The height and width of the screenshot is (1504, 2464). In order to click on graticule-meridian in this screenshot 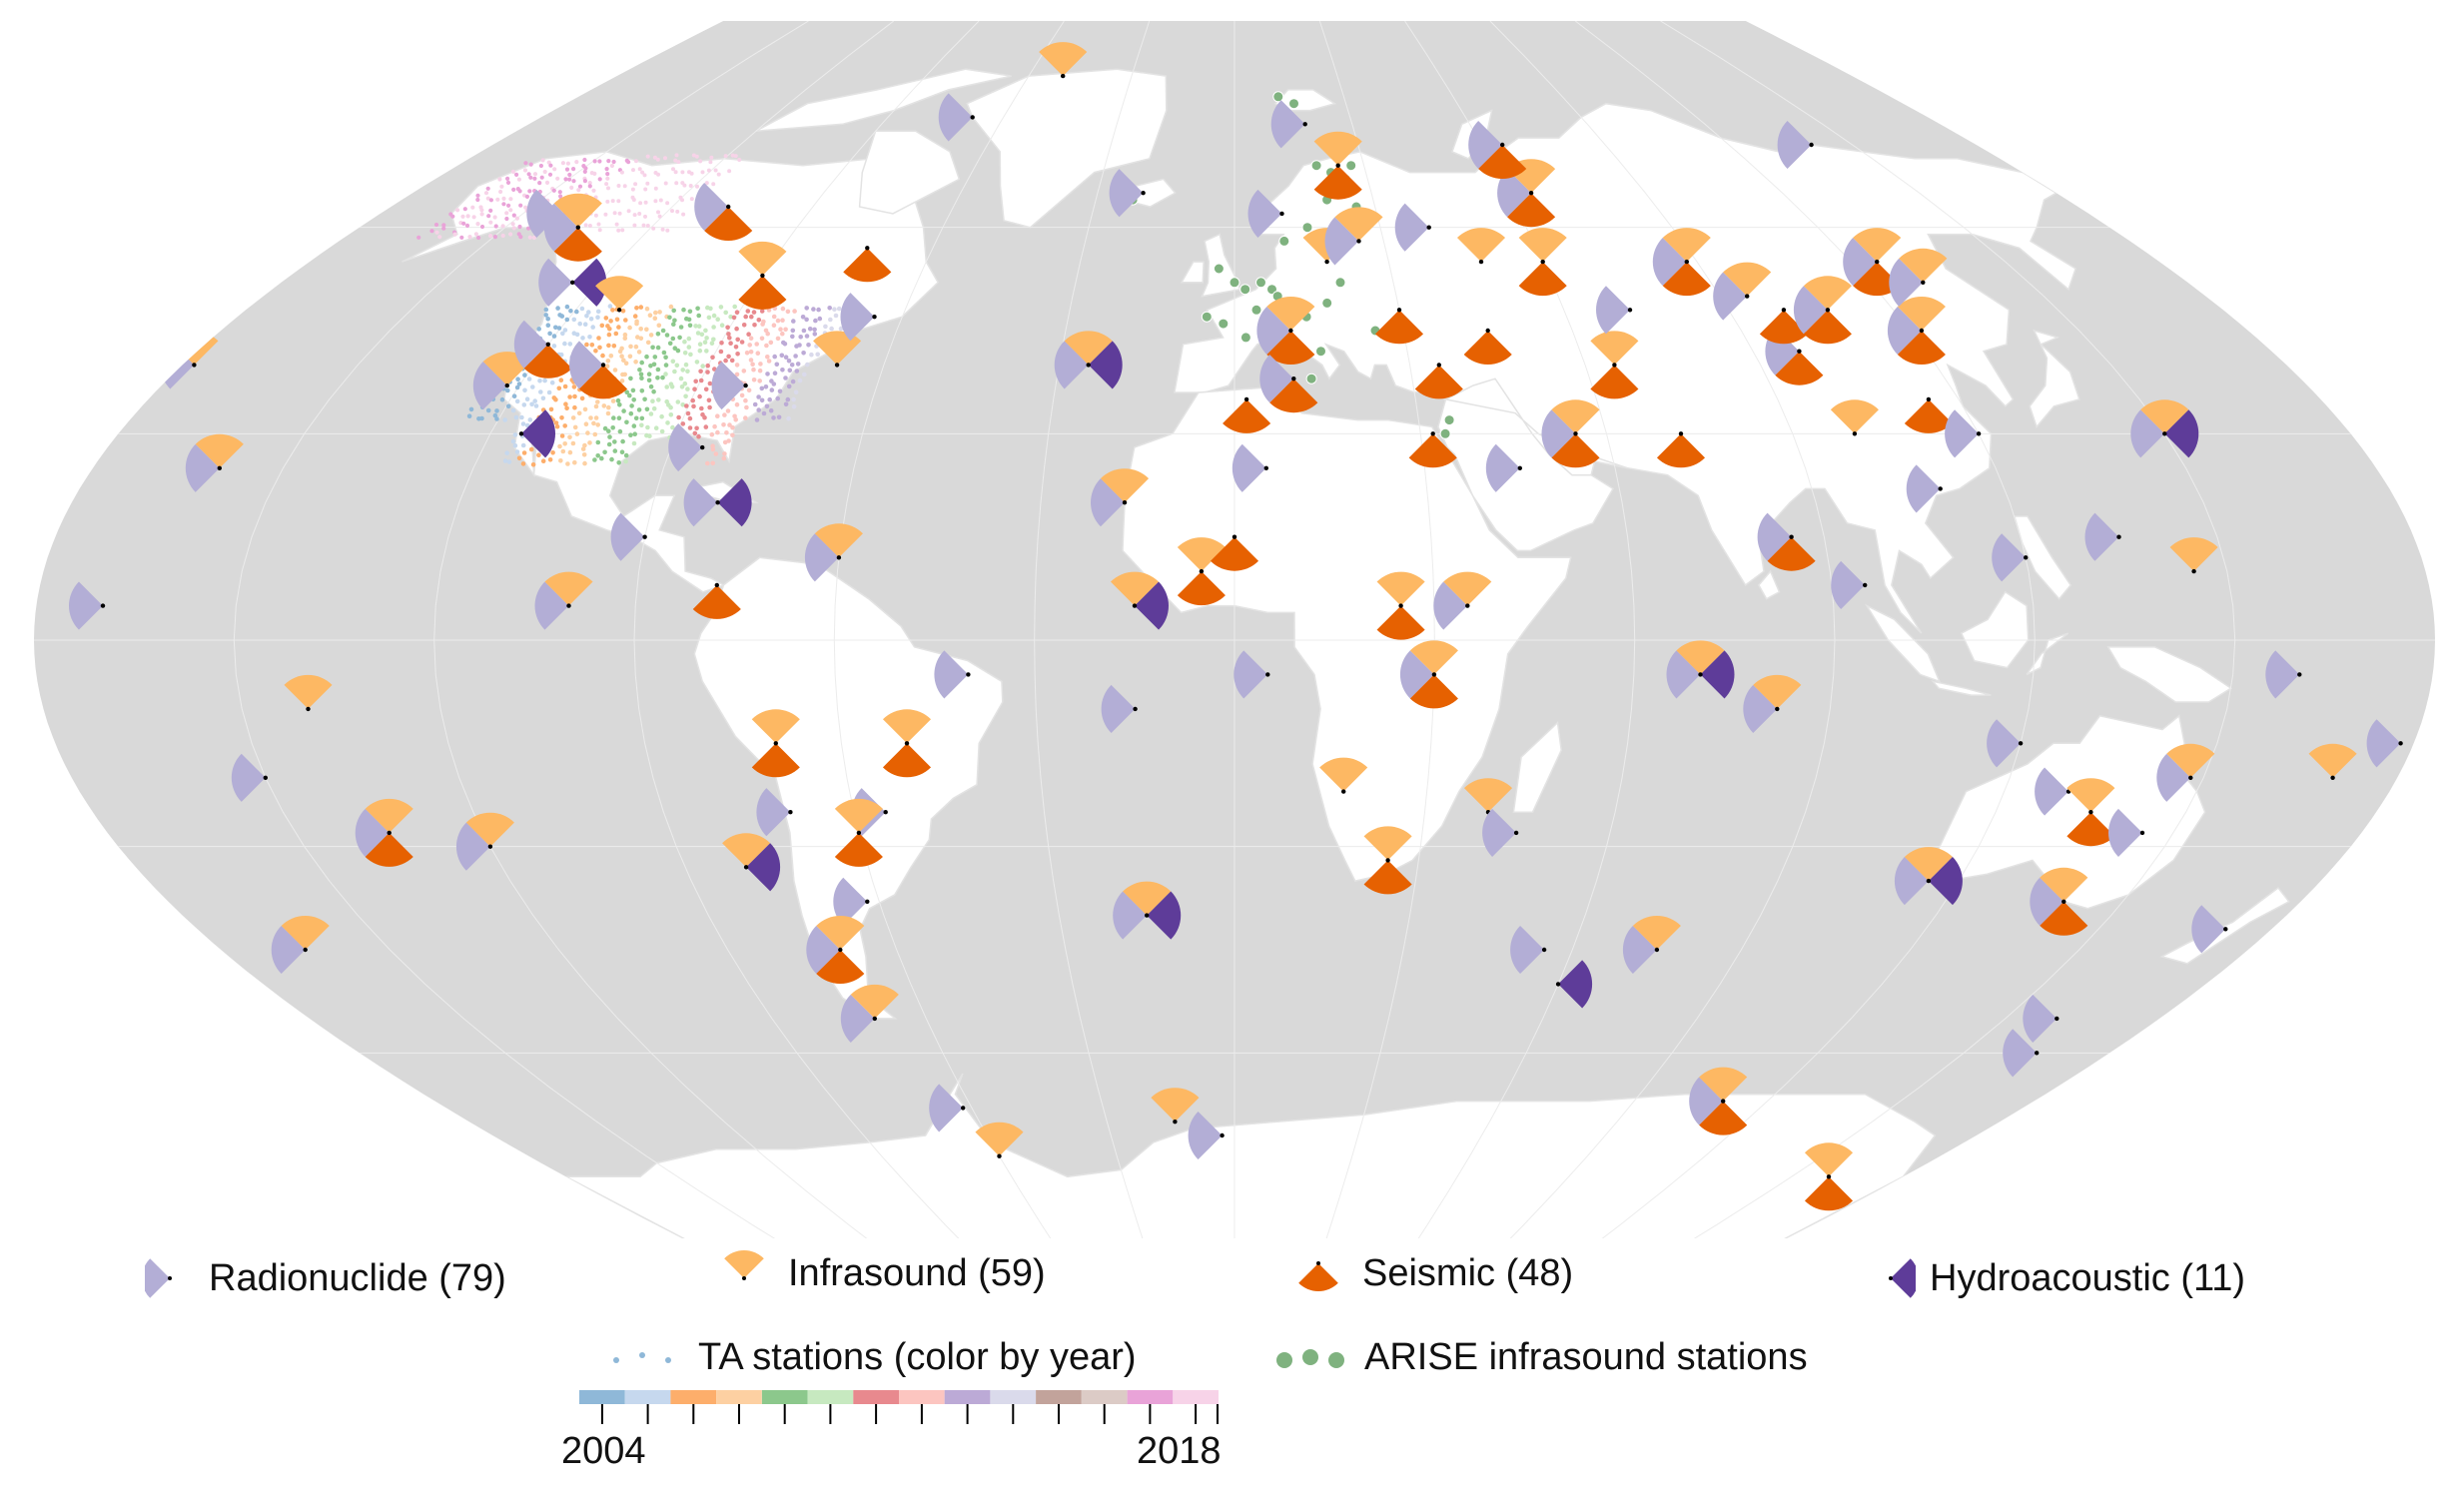, I will do `click(807, 629)`.